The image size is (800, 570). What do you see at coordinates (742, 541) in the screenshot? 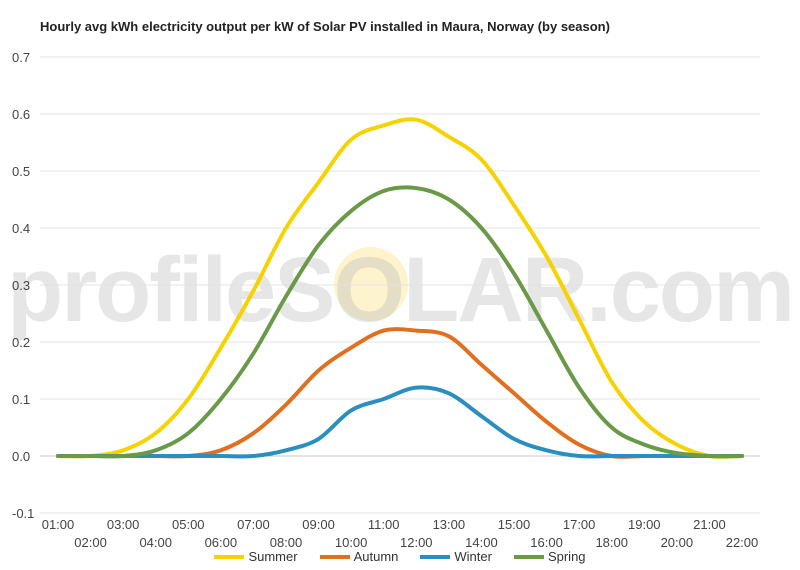
I see `x-tick-label: 22:00` at bounding box center [742, 541].